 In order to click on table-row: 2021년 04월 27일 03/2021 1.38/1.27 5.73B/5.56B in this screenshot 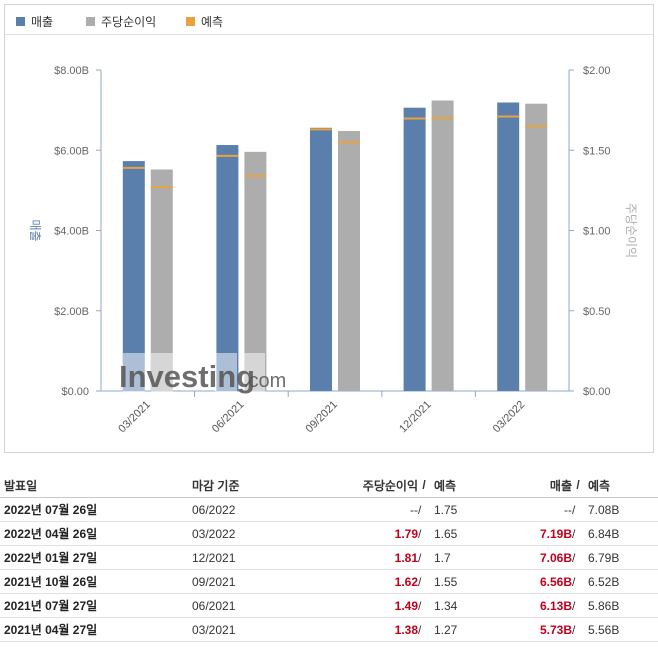, I will do `click(329, 629)`.